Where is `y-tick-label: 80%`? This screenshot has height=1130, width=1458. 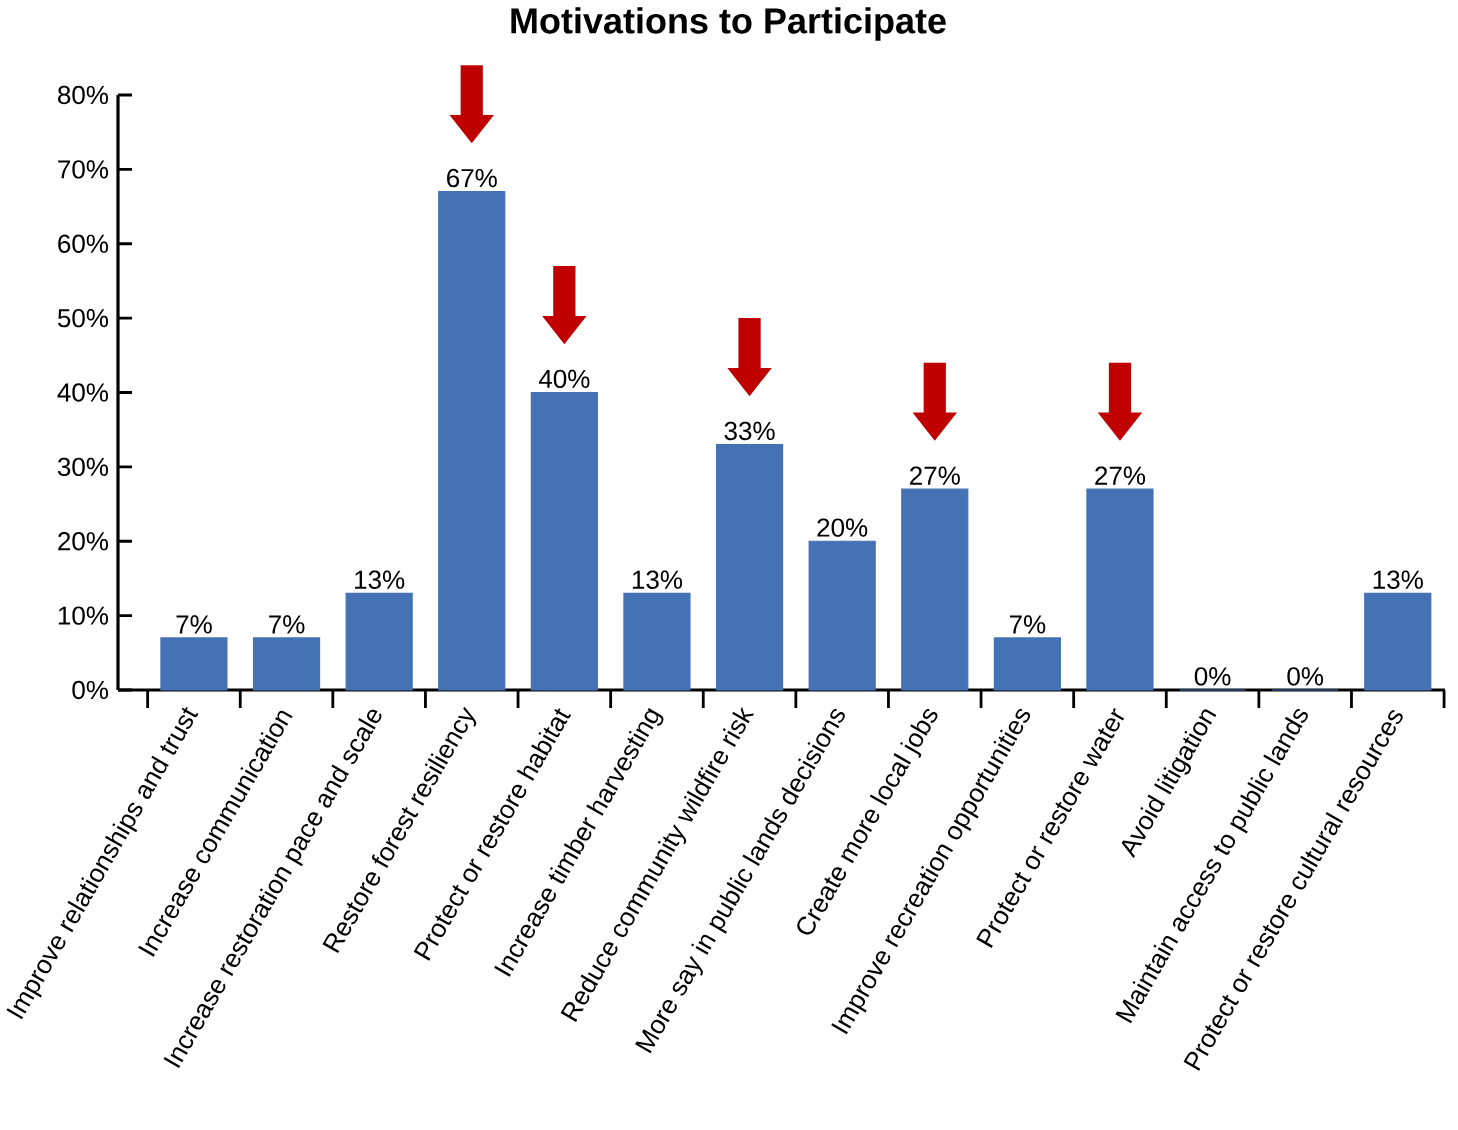 y-tick-label: 80% is located at coordinates (83, 95).